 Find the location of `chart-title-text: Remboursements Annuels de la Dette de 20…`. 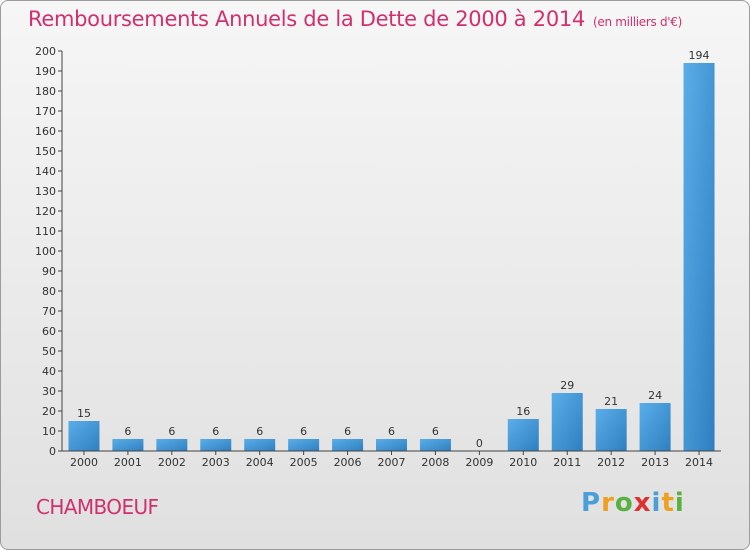

chart-title-text: Remboursements Annuels de la Dette de 20… is located at coordinates (306, 19).